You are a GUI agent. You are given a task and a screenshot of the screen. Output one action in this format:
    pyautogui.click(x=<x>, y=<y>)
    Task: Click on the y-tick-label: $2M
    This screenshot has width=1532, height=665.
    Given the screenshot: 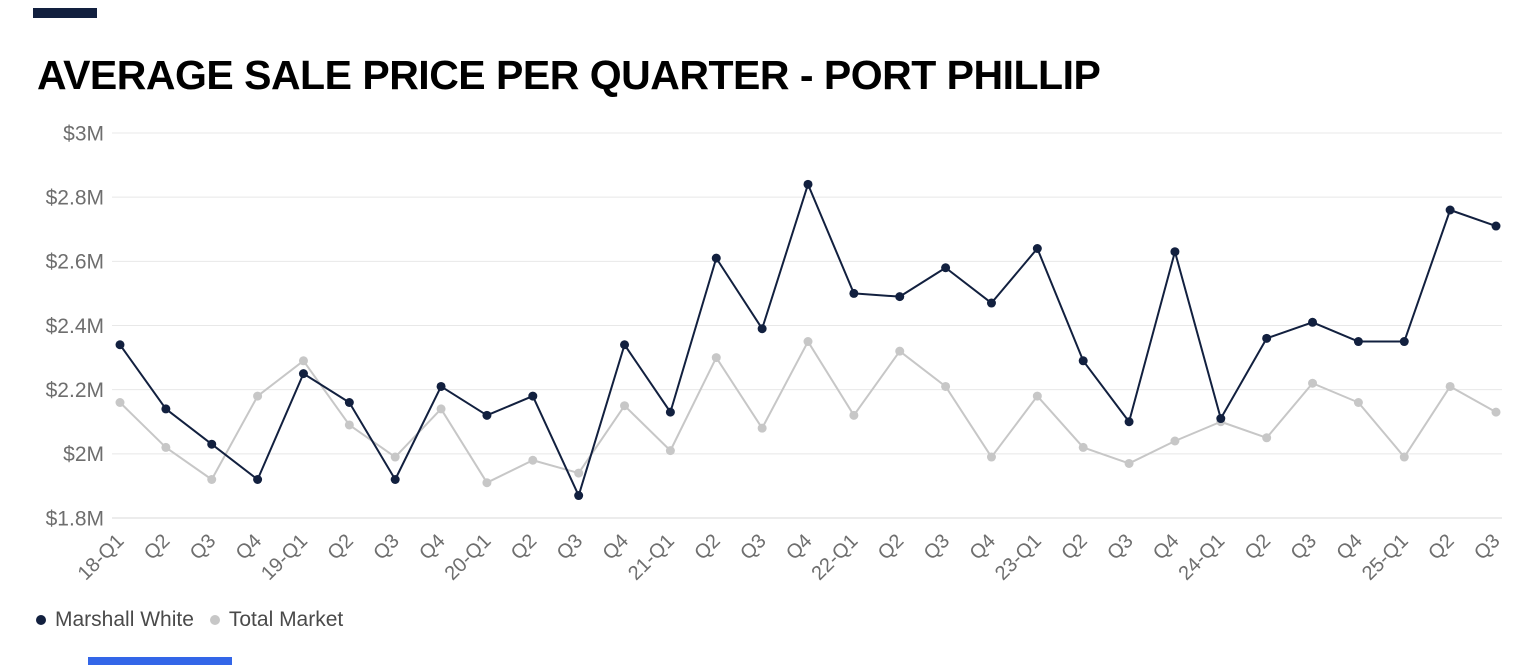 What is the action you would take?
    pyautogui.click(x=83, y=454)
    